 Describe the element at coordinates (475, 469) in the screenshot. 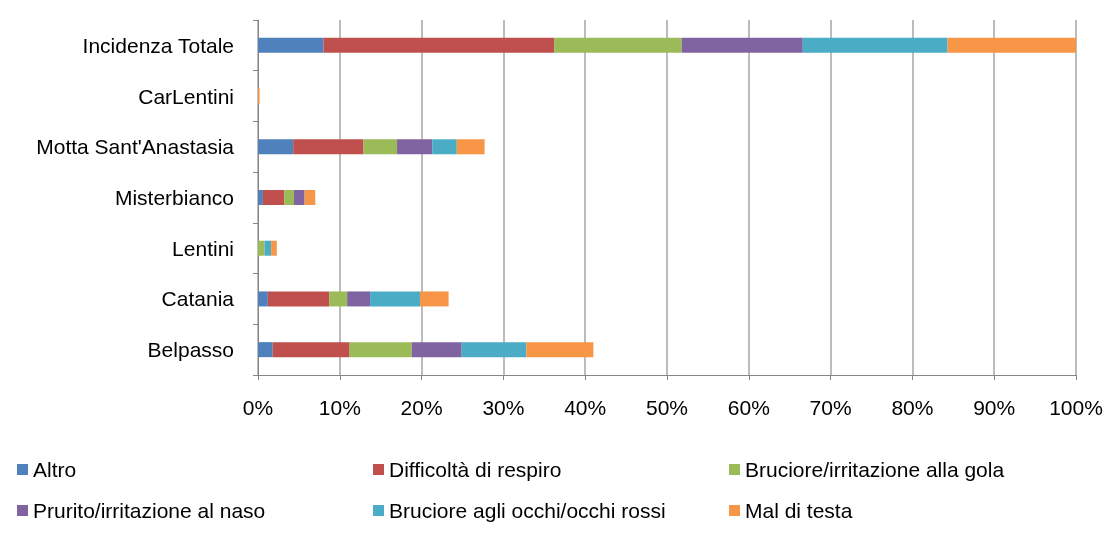

I see `legend-label: Difficoltà di respiro` at that location.